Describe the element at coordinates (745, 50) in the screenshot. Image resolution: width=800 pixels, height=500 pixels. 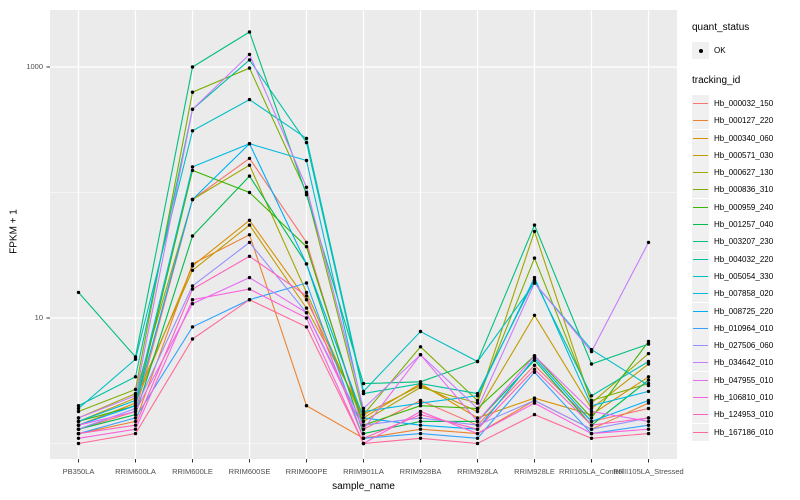
I see `legend-entry-ok: OK` at that location.